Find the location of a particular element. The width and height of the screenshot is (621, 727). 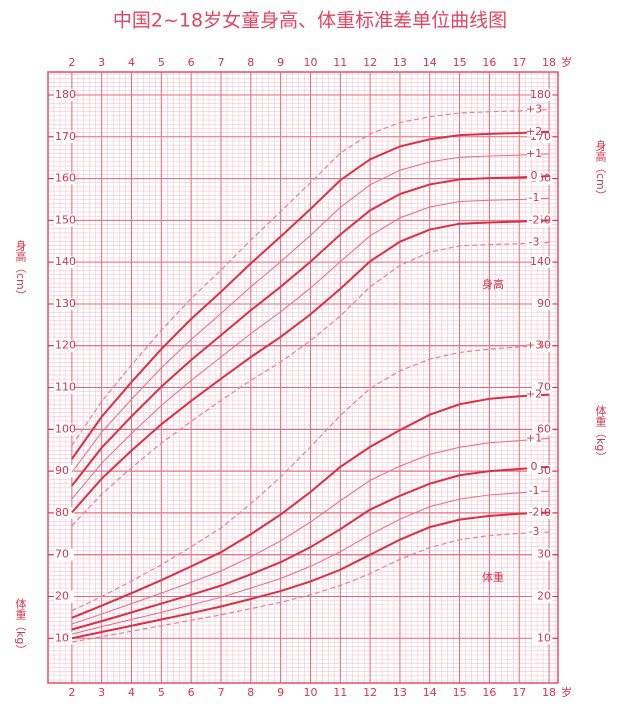

y-tick-label: 120 is located at coordinates (65, 345).